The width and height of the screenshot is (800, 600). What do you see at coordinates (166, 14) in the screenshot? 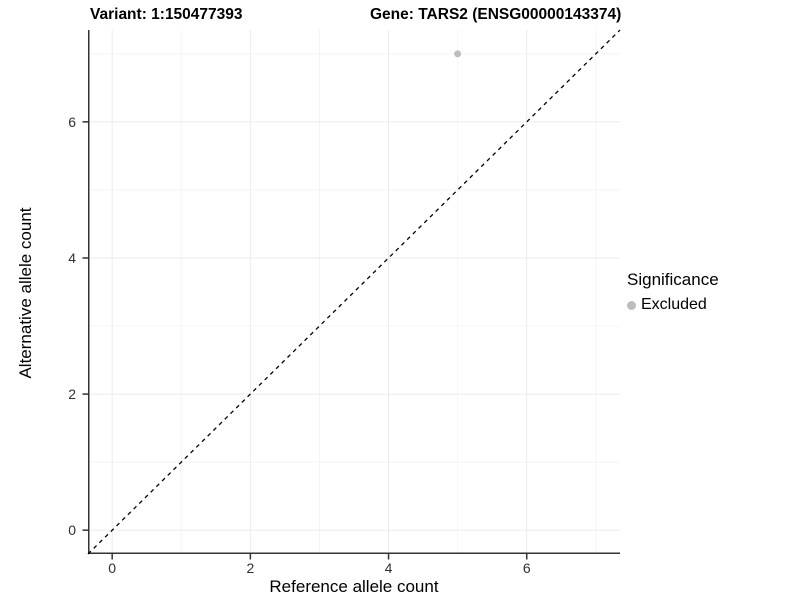
I see `plot-title-variant: Variant: 1:150477393` at bounding box center [166, 14].